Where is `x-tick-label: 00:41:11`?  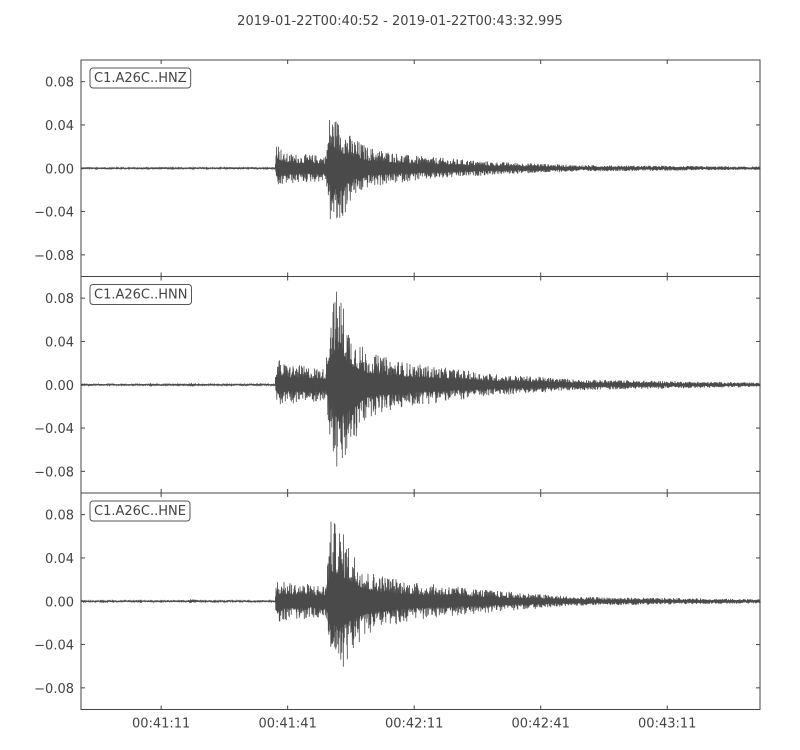 x-tick-label: 00:41:11 is located at coordinates (161, 724).